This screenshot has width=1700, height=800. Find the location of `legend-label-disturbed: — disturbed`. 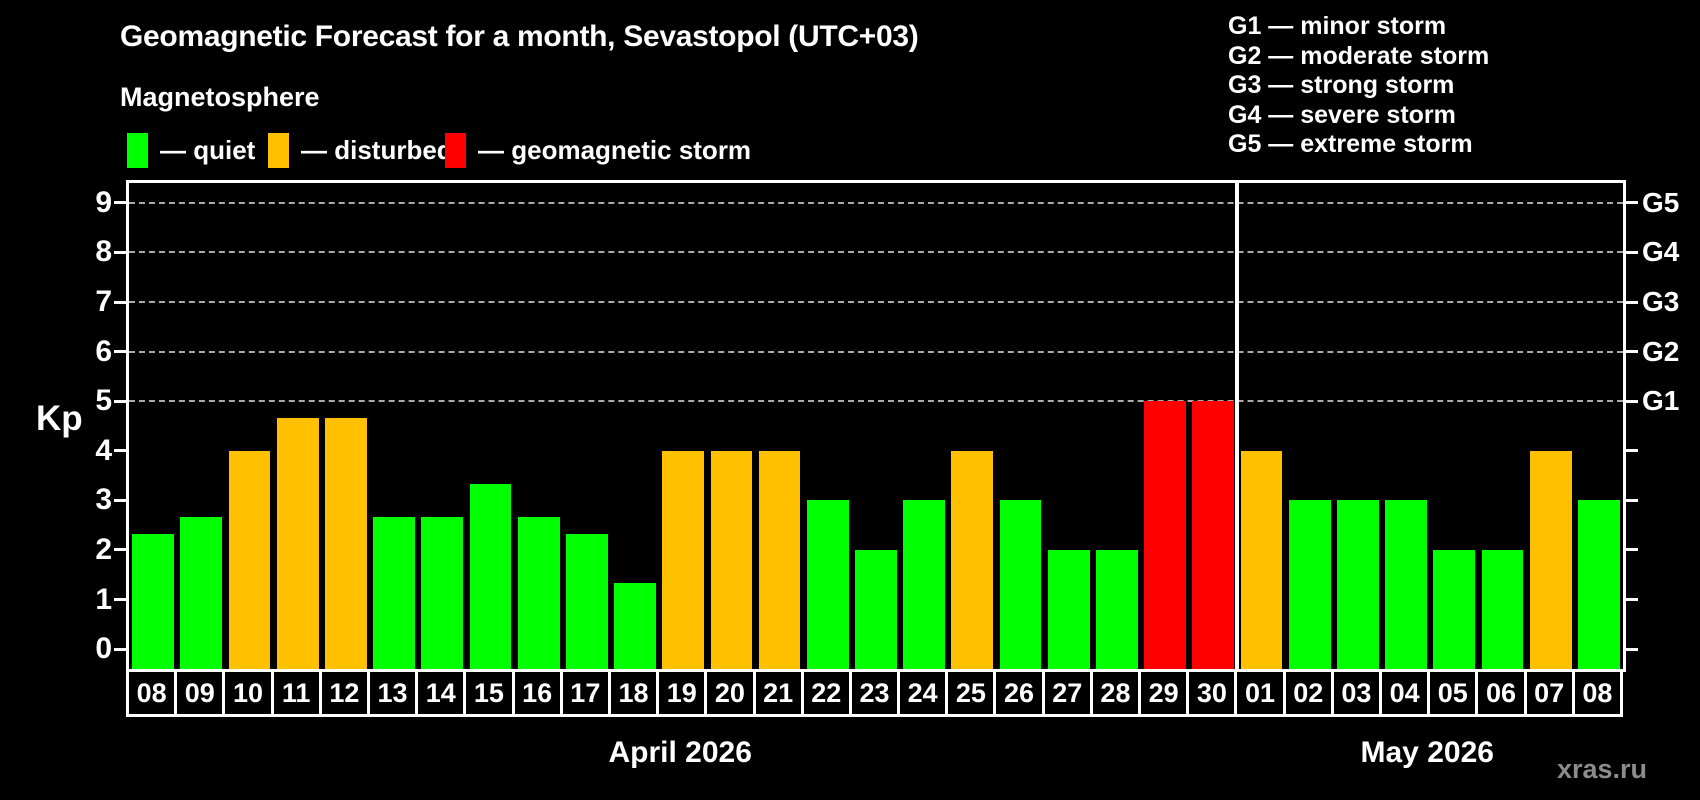

legend-label-disturbed: — disturbed is located at coordinates (377, 149).